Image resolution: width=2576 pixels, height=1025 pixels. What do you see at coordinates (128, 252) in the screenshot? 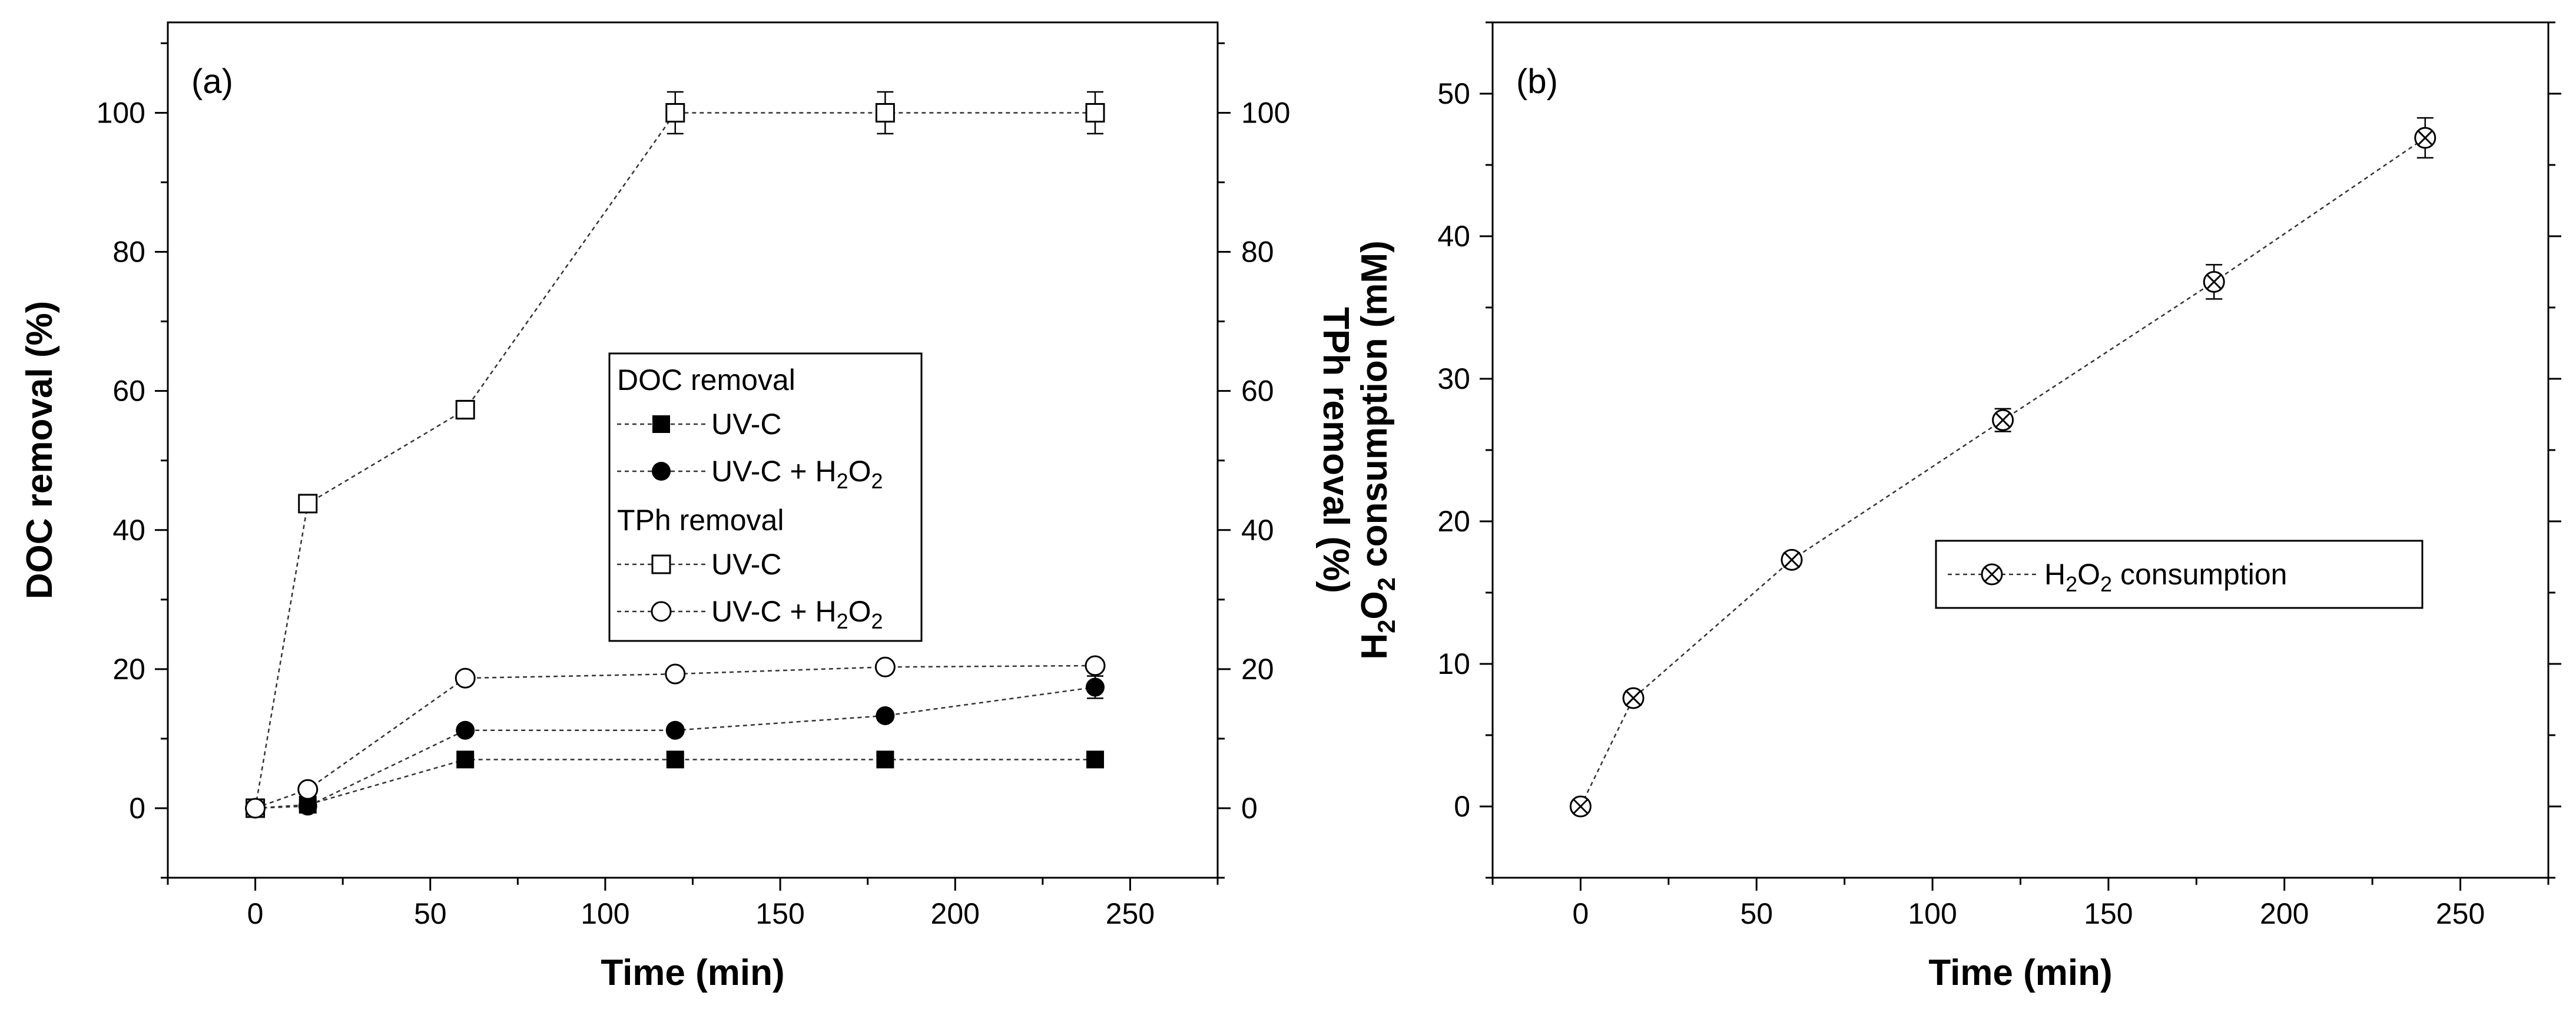
I see `y-tick-label: 80` at bounding box center [128, 252].